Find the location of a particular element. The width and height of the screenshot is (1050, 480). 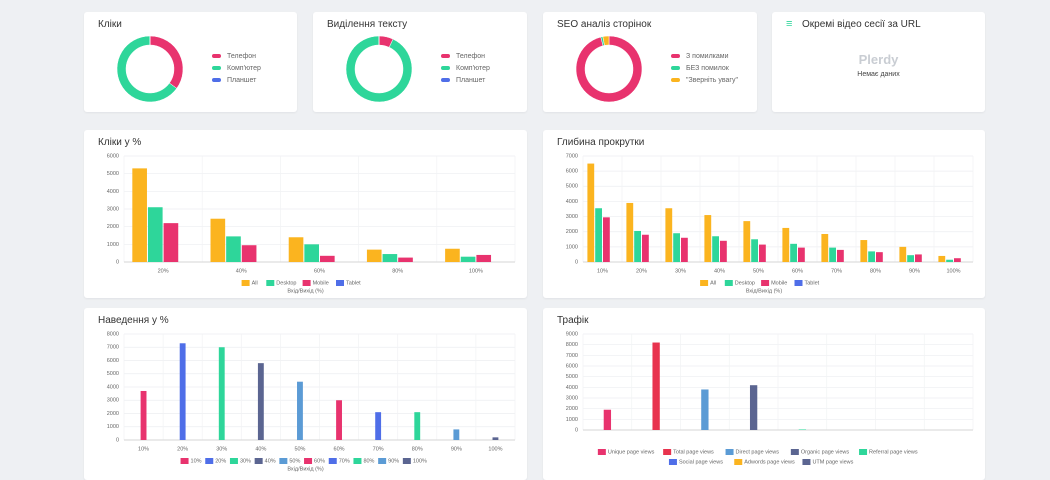

y-tick-label: 7000 is located at coordinates (572, 156).